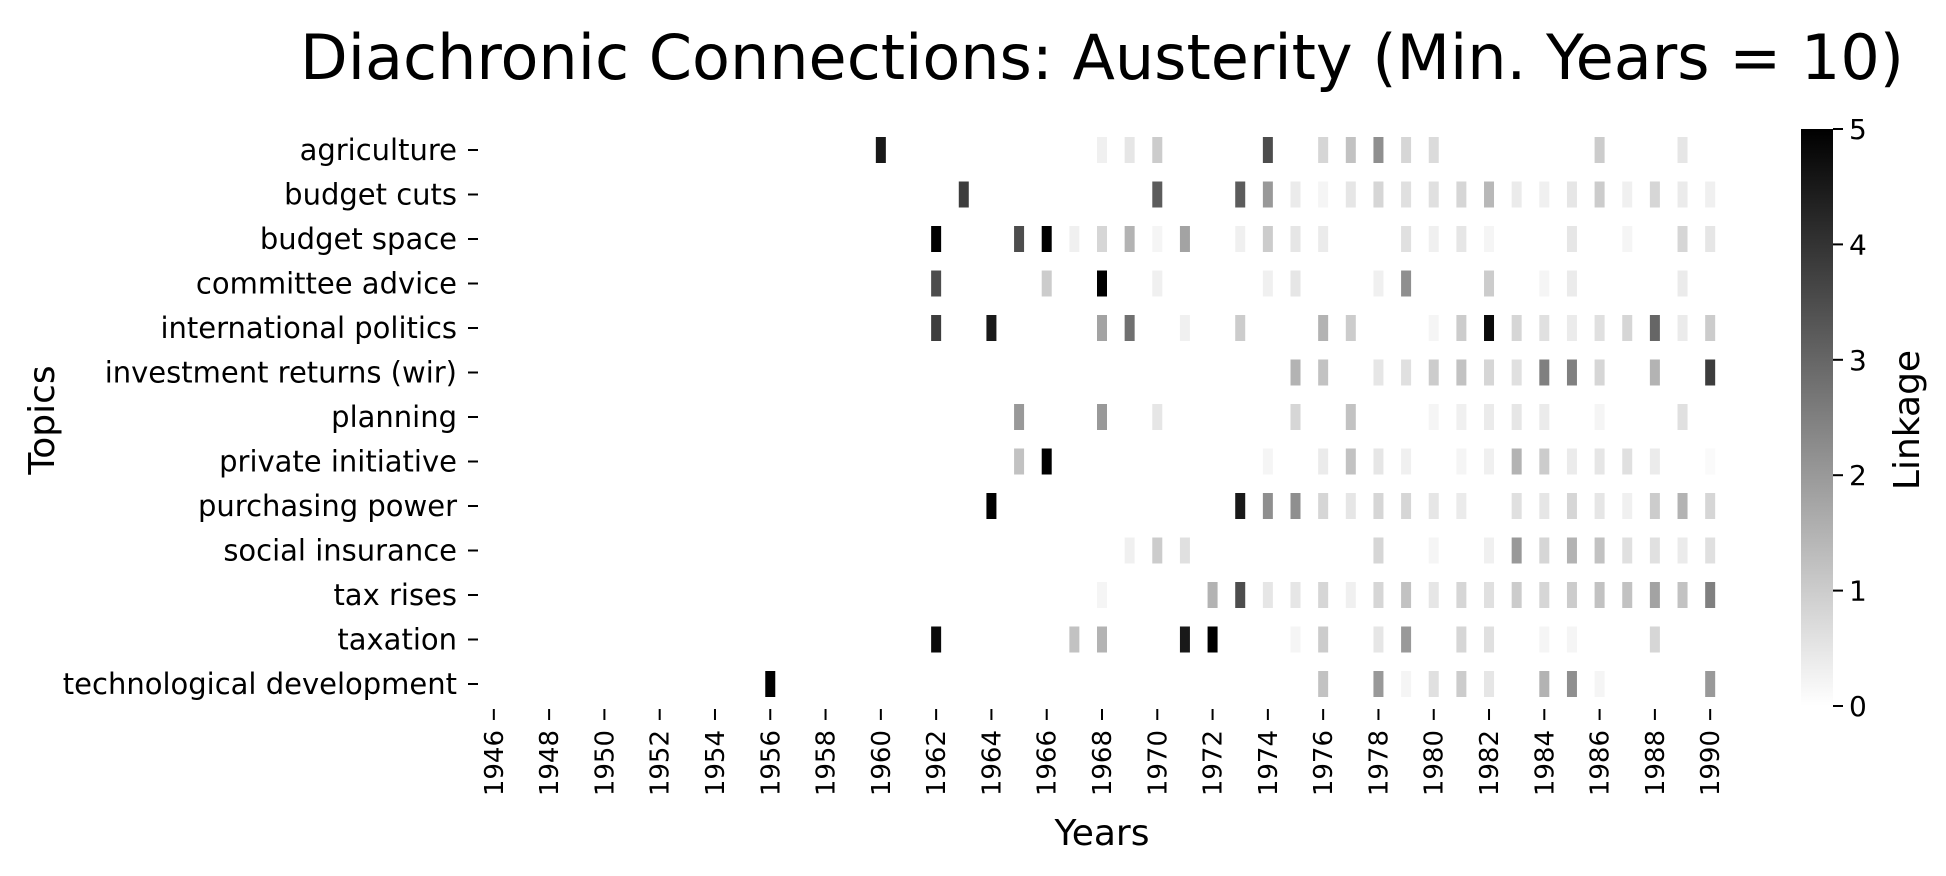  Describe the element at coordinates (1858, 129) in the screenshot. I see `colorbar-tick-label: 5` at that location.